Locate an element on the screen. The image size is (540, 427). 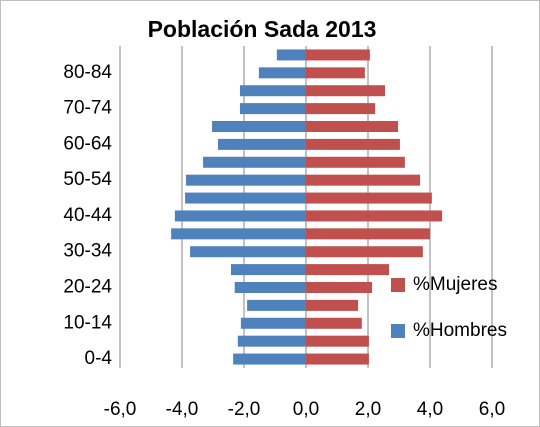
legend-label: %Mujeres is located at coordinates (455, 284).